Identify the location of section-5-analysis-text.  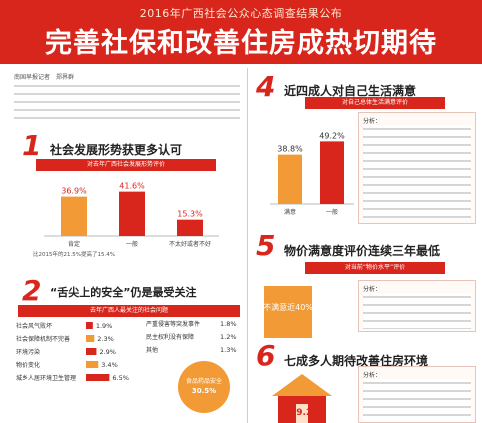
(417, 311).